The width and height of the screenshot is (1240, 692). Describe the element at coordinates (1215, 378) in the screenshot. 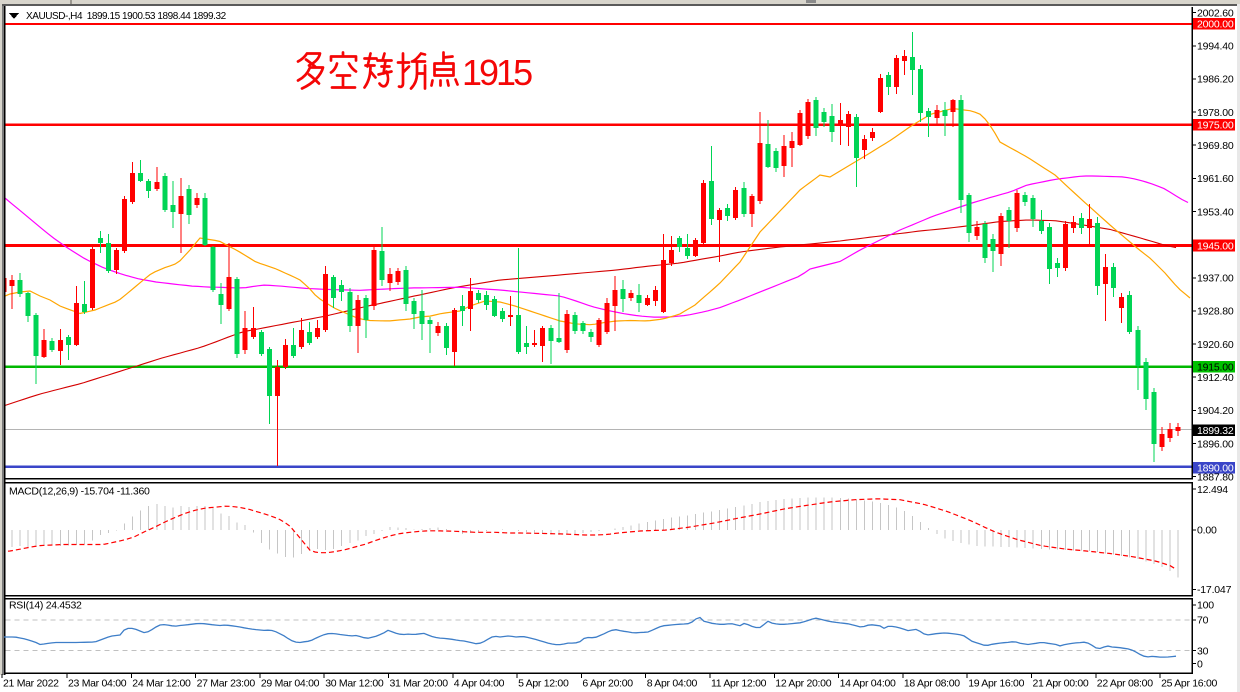

I see `svg-text: 1912.40` at that location.